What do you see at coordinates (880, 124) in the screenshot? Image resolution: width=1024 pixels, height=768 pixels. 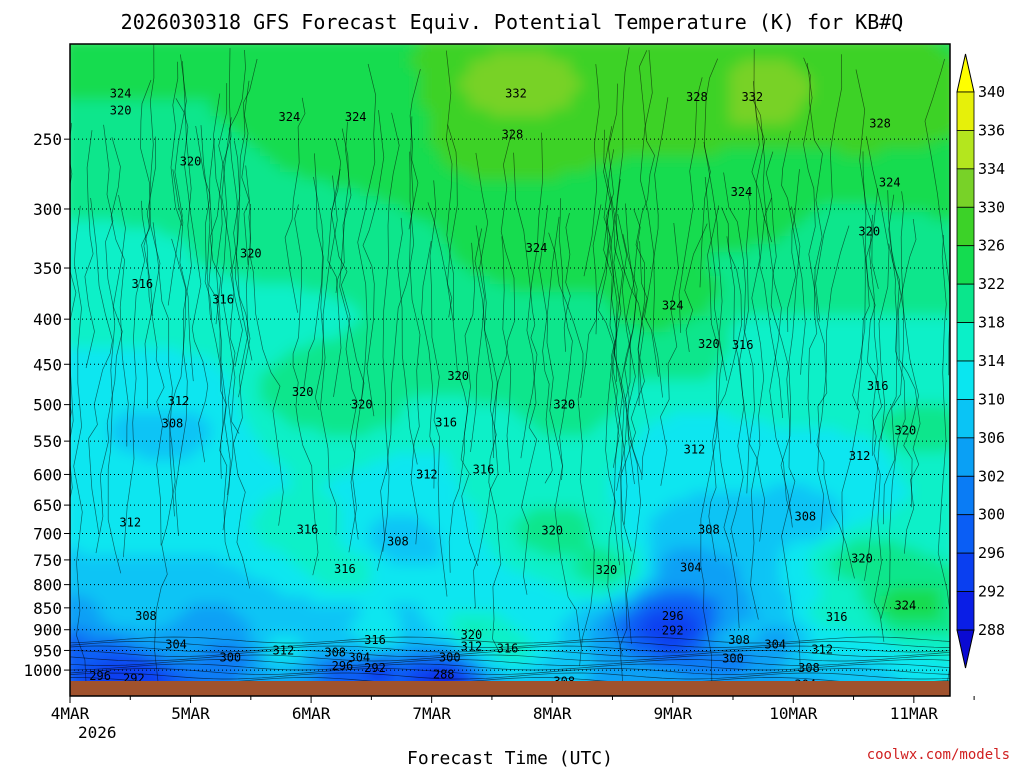 I see `contour-label: 328` at bounding box center [880, 124].